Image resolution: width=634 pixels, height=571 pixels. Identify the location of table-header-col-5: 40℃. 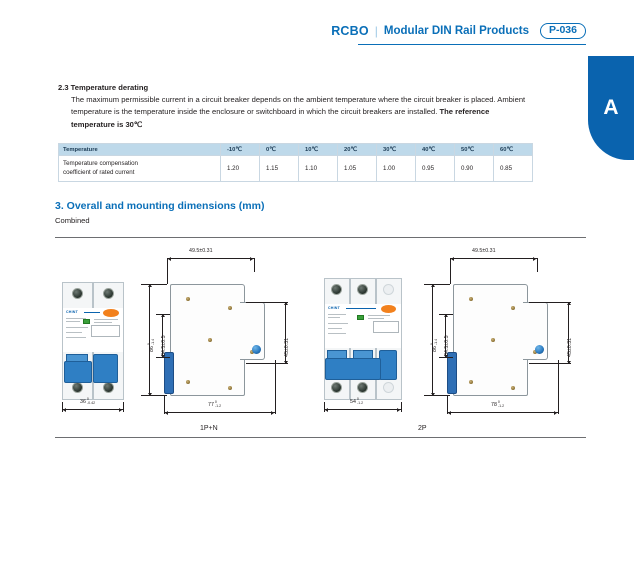
(435, 149).